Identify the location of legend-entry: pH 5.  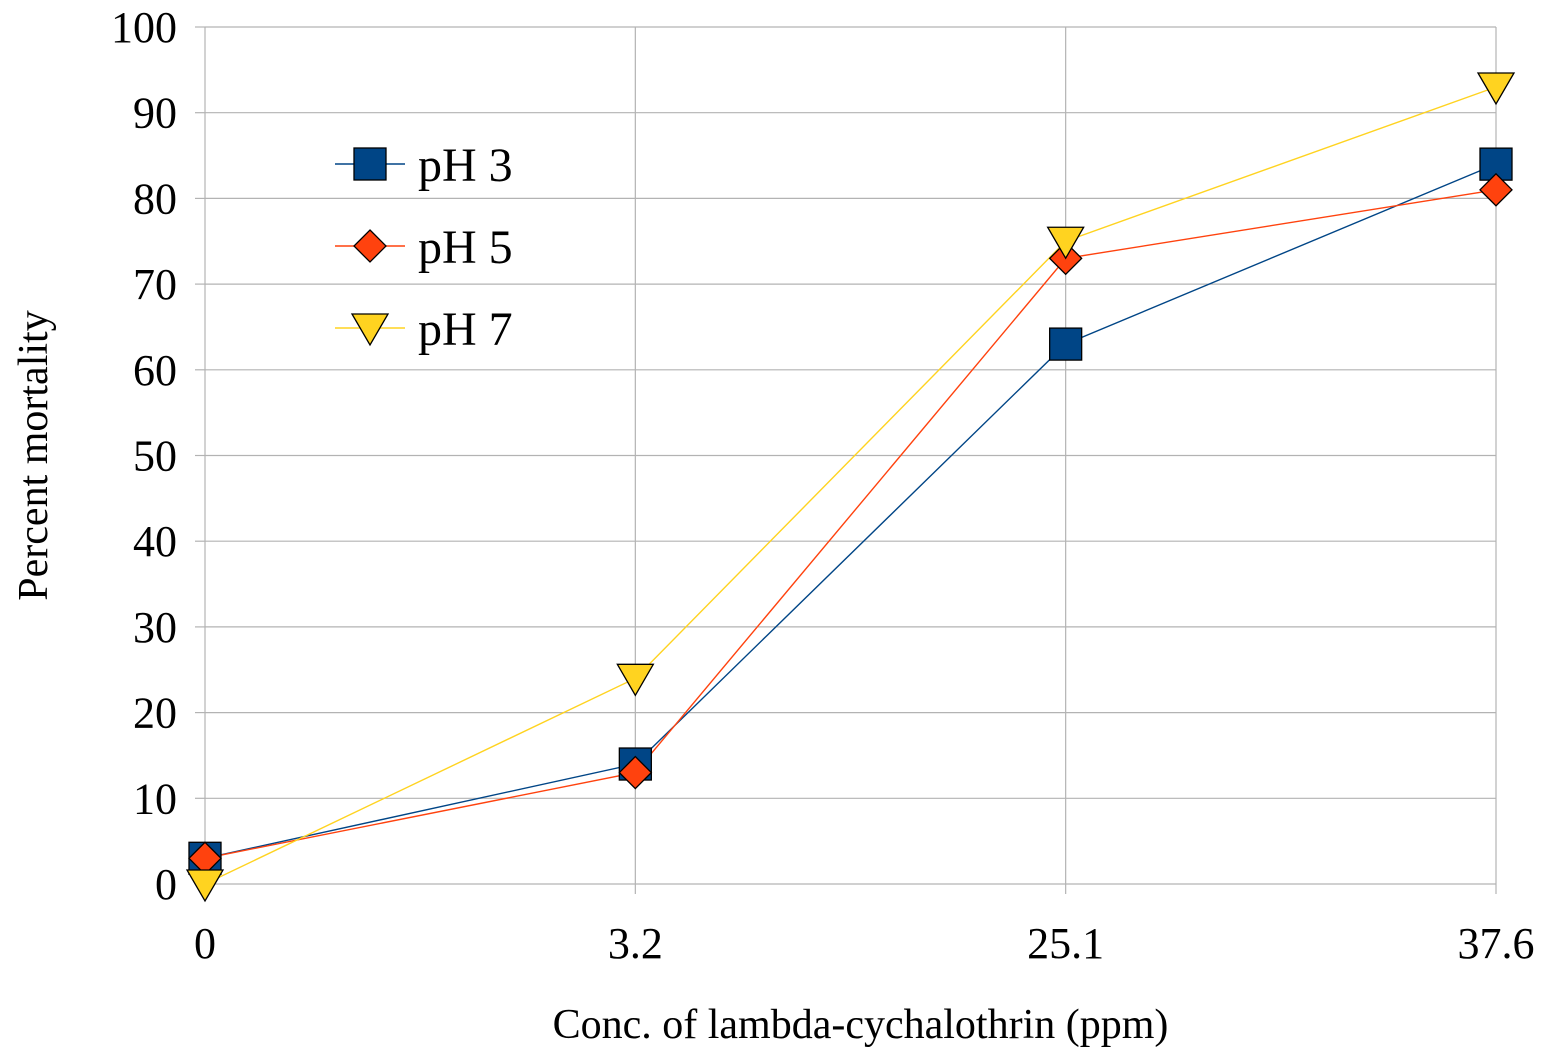
(424, 247).